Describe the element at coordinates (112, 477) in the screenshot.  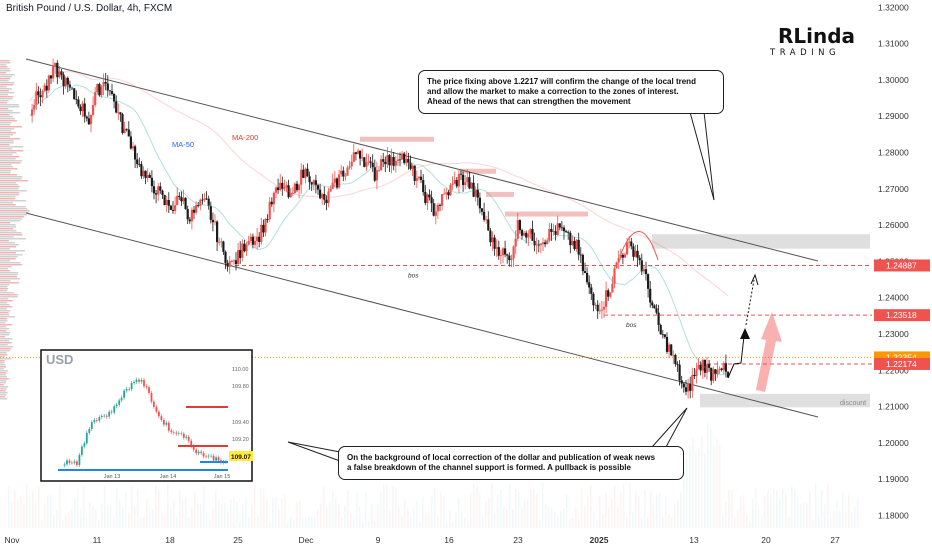
I see `inset-x-tick: Jan 13` at that location.